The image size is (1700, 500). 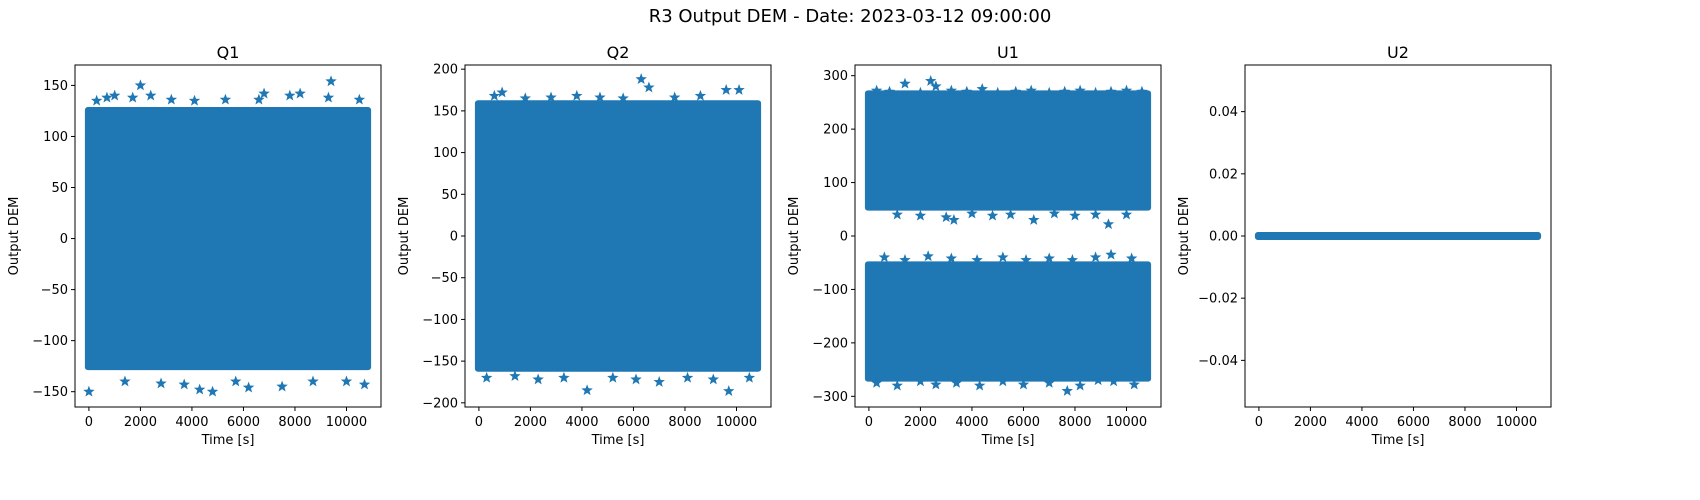 What do you see at coordinates (1310, 422) in the screenshot?
I see `x-tick-label: 2000` at bounding box center [1310, 422].